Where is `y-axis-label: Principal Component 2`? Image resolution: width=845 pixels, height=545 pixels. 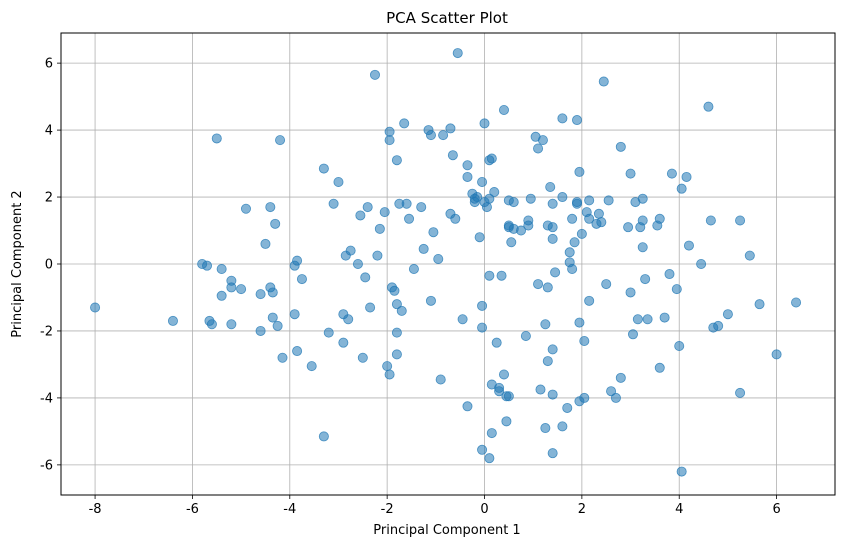
y-axis-label: Principal Component 2 is located at coordinates (17, 263).